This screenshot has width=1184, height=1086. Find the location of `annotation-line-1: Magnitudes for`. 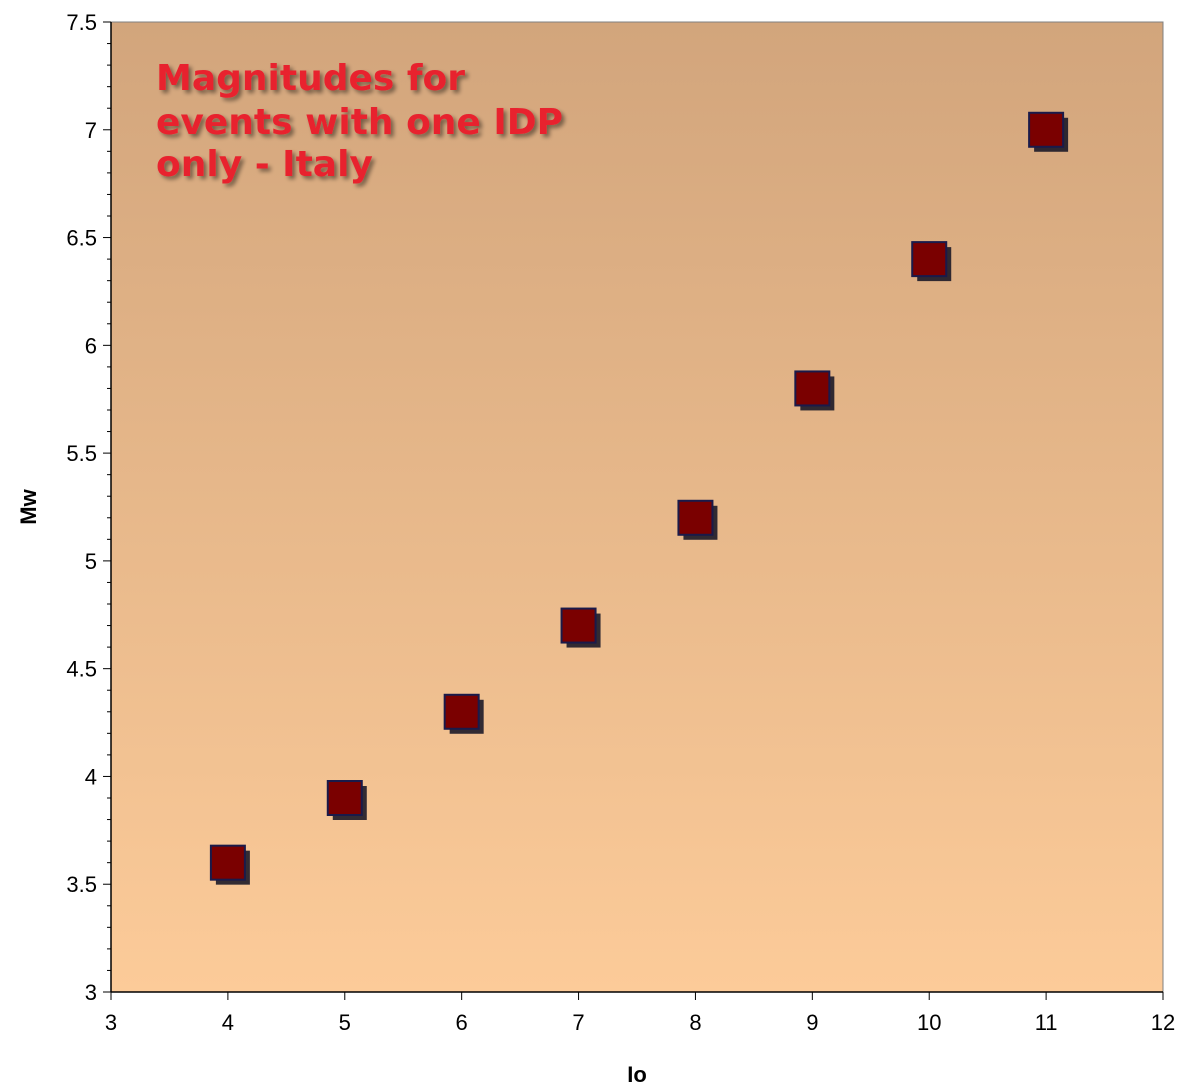

annotation-line-1: Magnitudes for is located at coordinates (310, 78).